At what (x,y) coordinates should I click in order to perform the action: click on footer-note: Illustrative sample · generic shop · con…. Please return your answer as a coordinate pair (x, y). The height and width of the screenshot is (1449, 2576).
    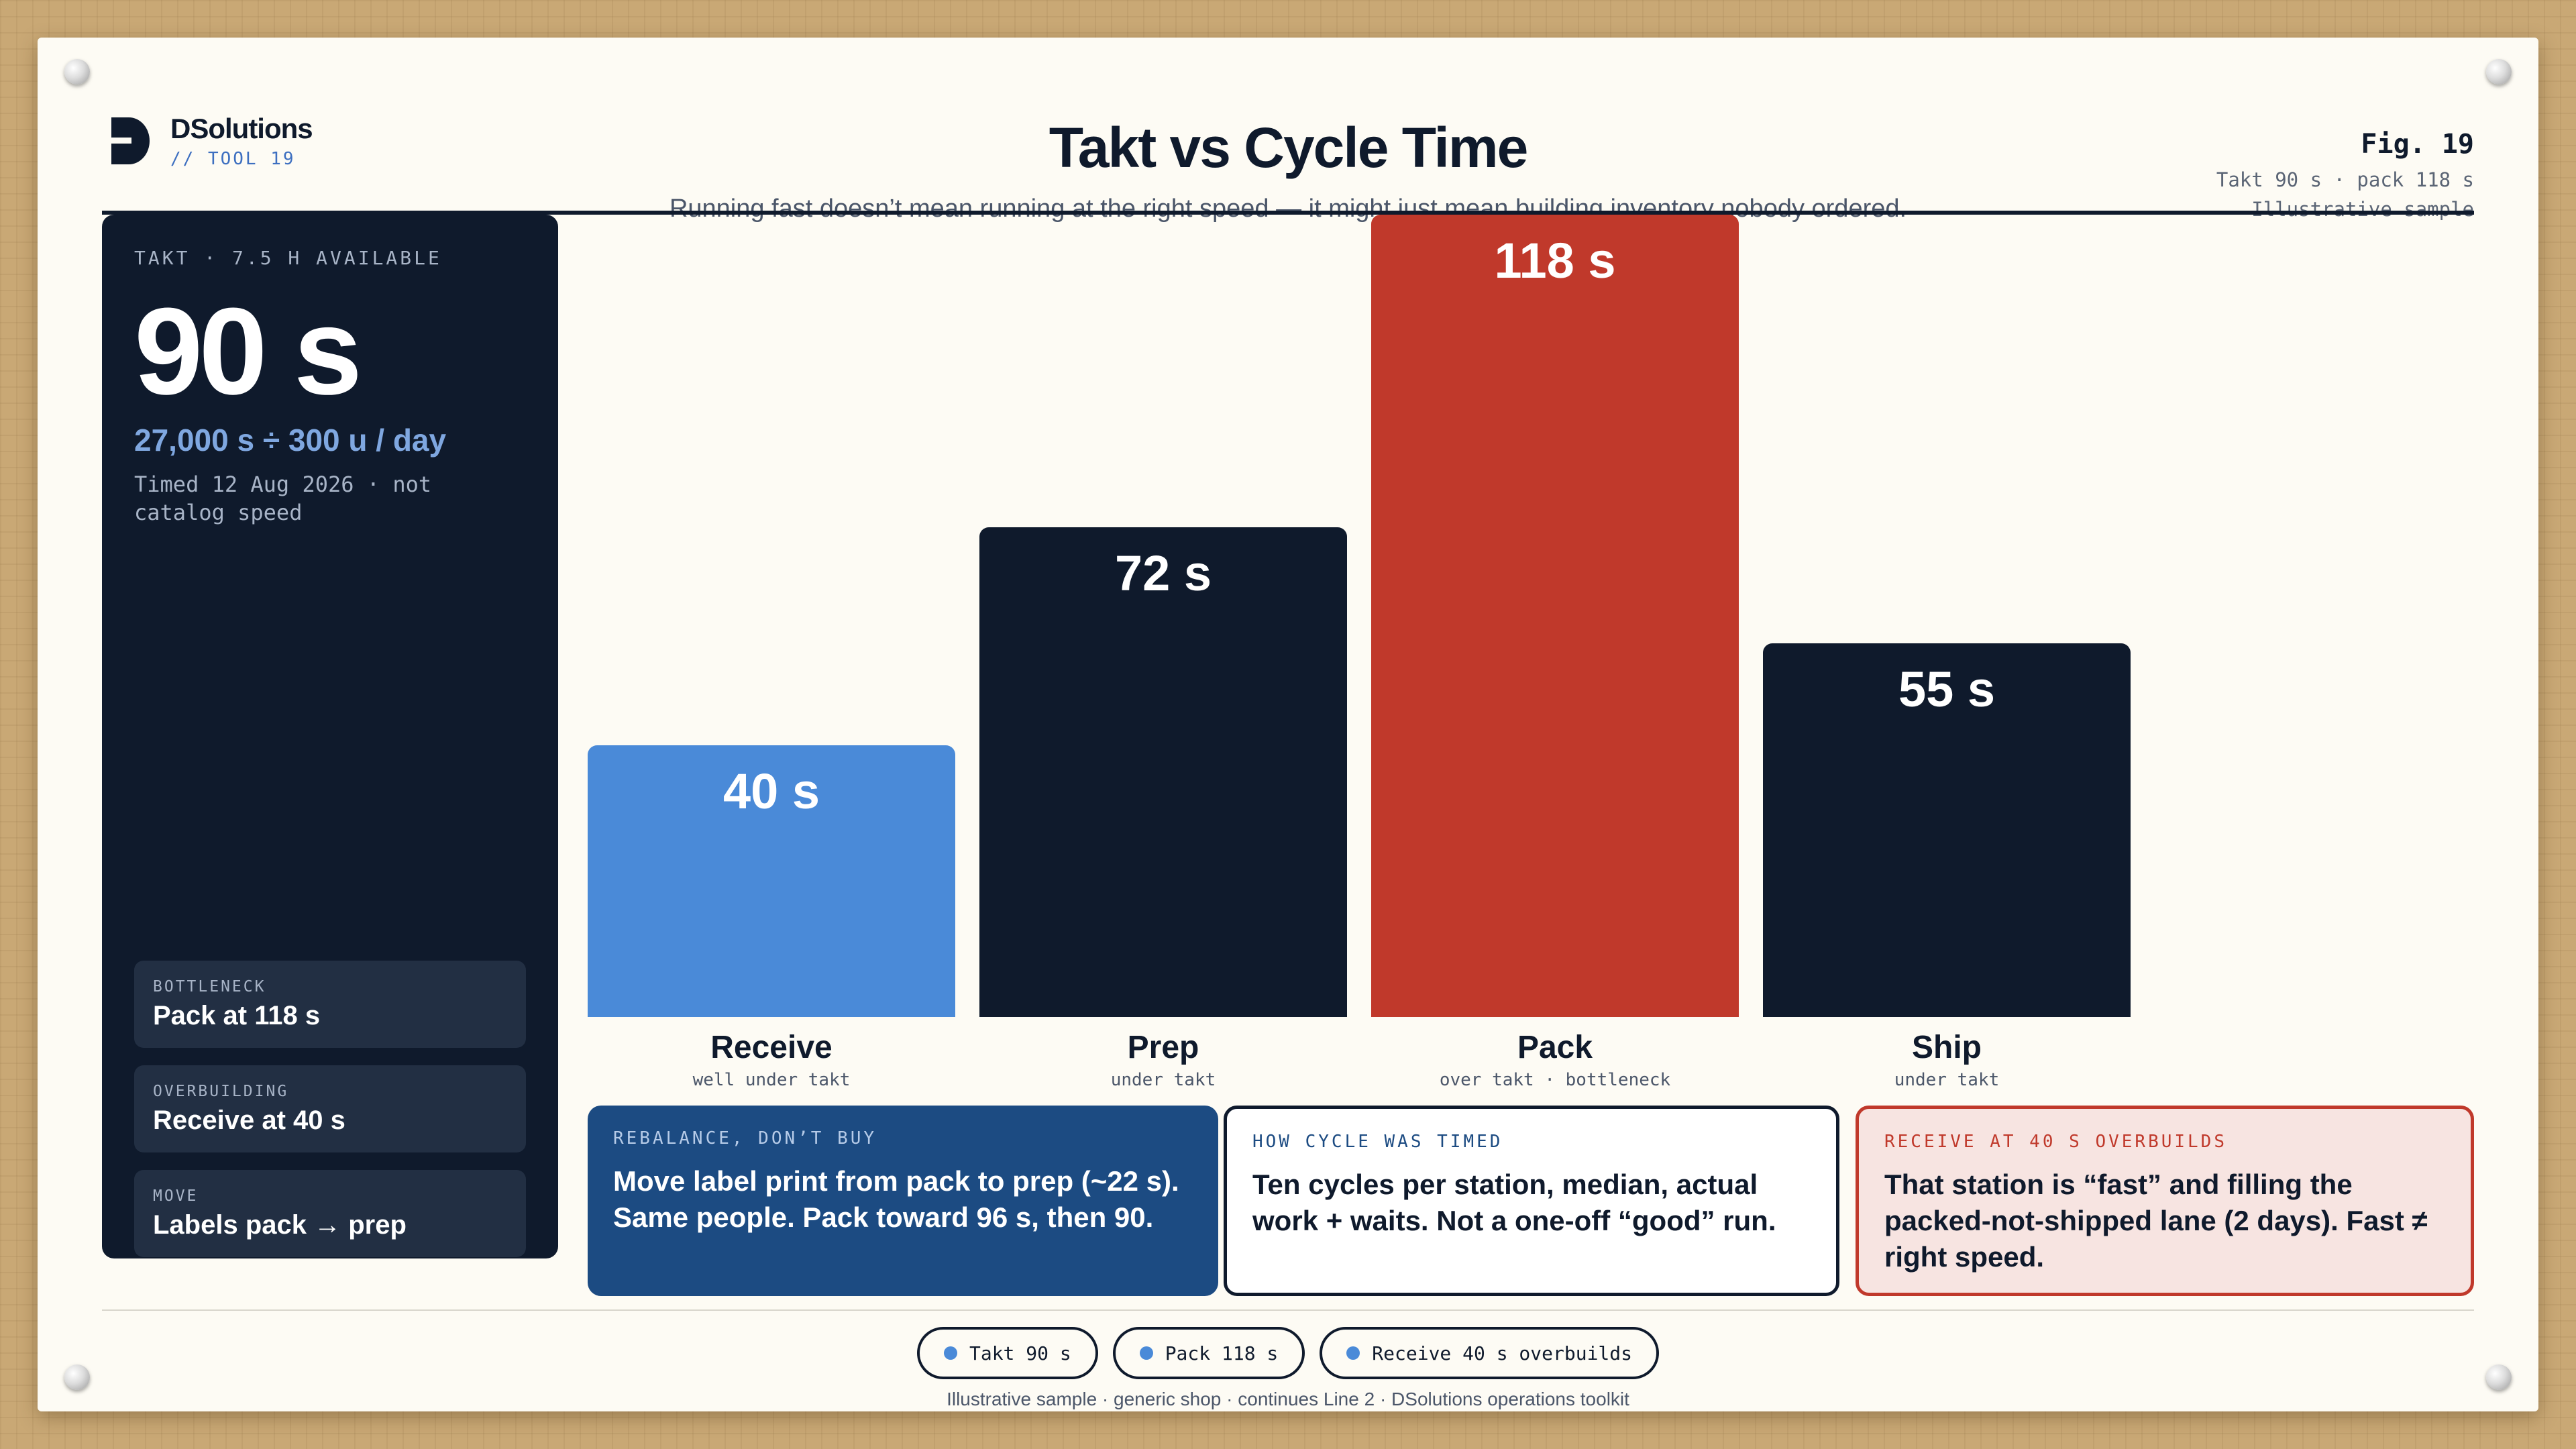
    Looking at the image, I should click on (1288, 1399).